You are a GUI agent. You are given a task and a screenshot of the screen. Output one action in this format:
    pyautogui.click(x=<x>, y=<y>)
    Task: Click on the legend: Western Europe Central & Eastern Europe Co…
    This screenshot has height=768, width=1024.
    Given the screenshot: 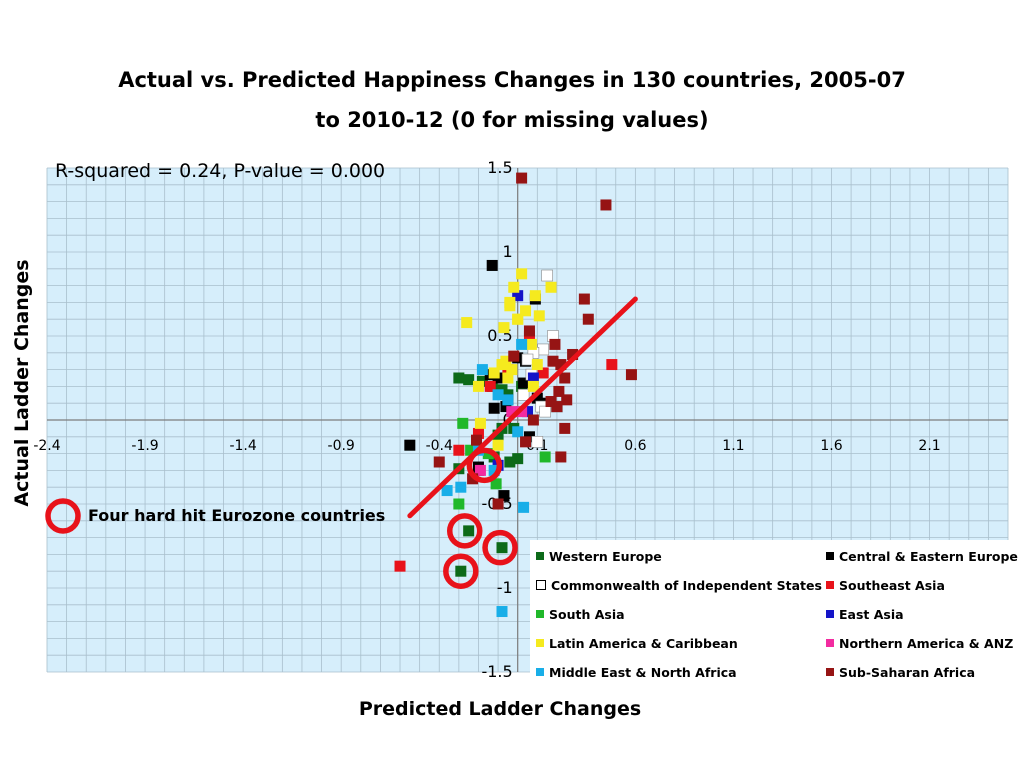 What is the action you would take?
    pyautogui.click(x=774, y=614)
    